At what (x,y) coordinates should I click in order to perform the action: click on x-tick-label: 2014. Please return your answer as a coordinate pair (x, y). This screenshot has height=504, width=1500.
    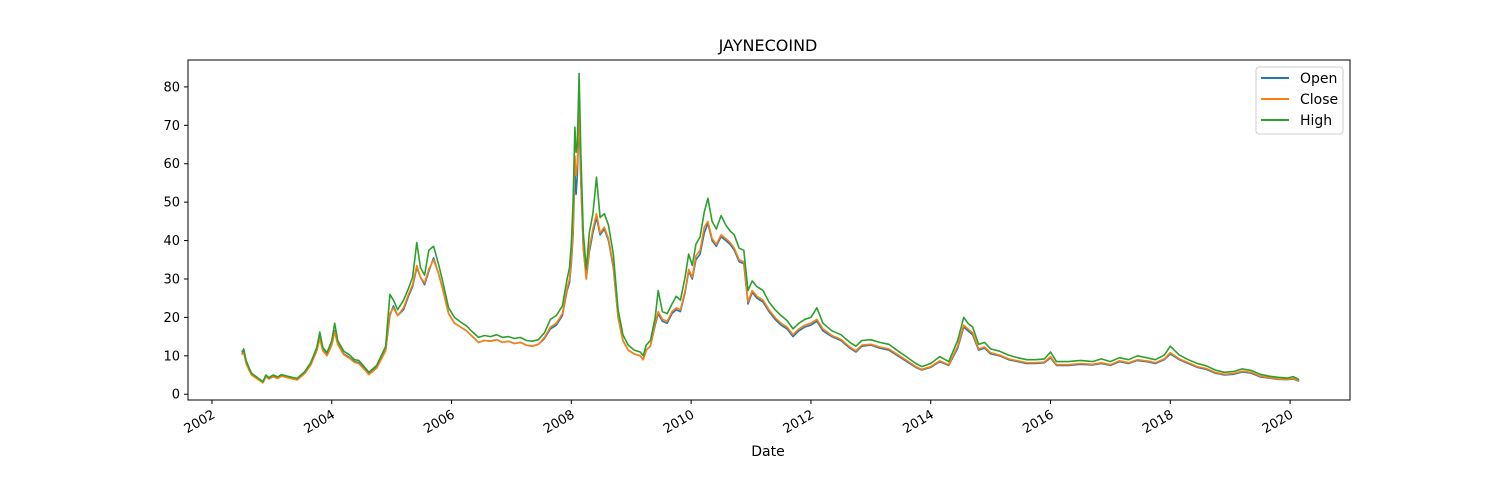
    Looking at the image, I should click on (919, 422).